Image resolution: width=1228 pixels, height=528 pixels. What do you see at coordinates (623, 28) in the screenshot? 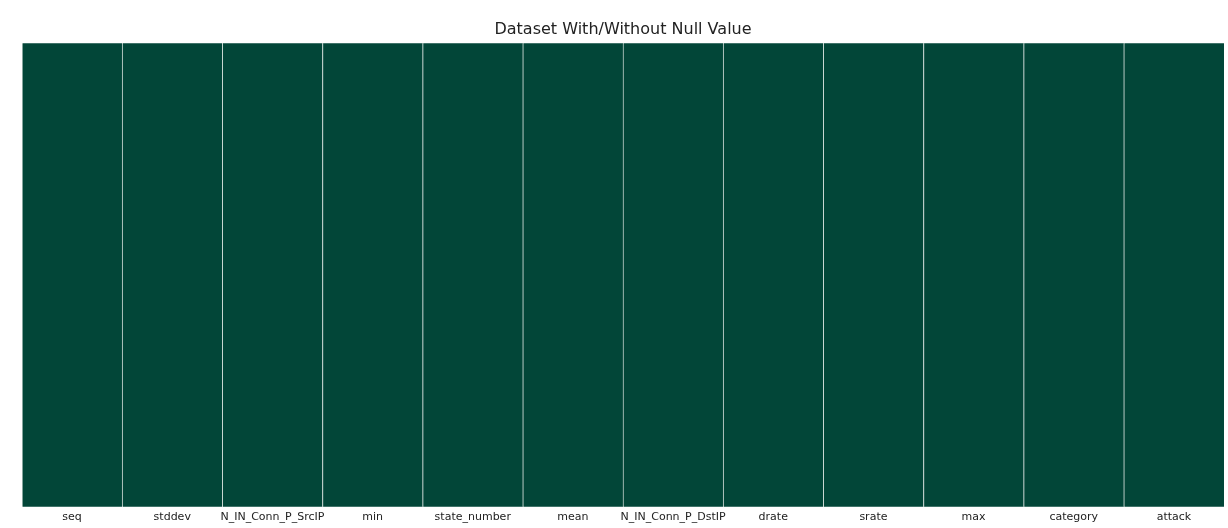
I see `chart-title: Dataset With/Without Null Value` at bounding box center [623, 28].